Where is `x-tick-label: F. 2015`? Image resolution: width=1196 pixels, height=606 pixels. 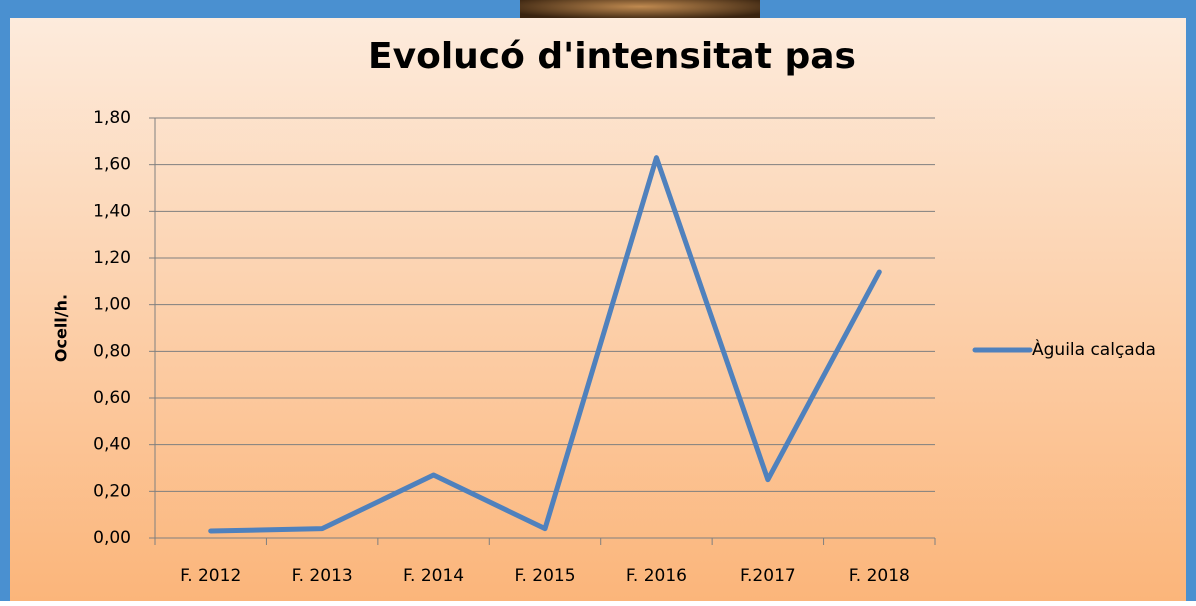
x-tick-label: F. 2015 is located at coordinates (544, 576).